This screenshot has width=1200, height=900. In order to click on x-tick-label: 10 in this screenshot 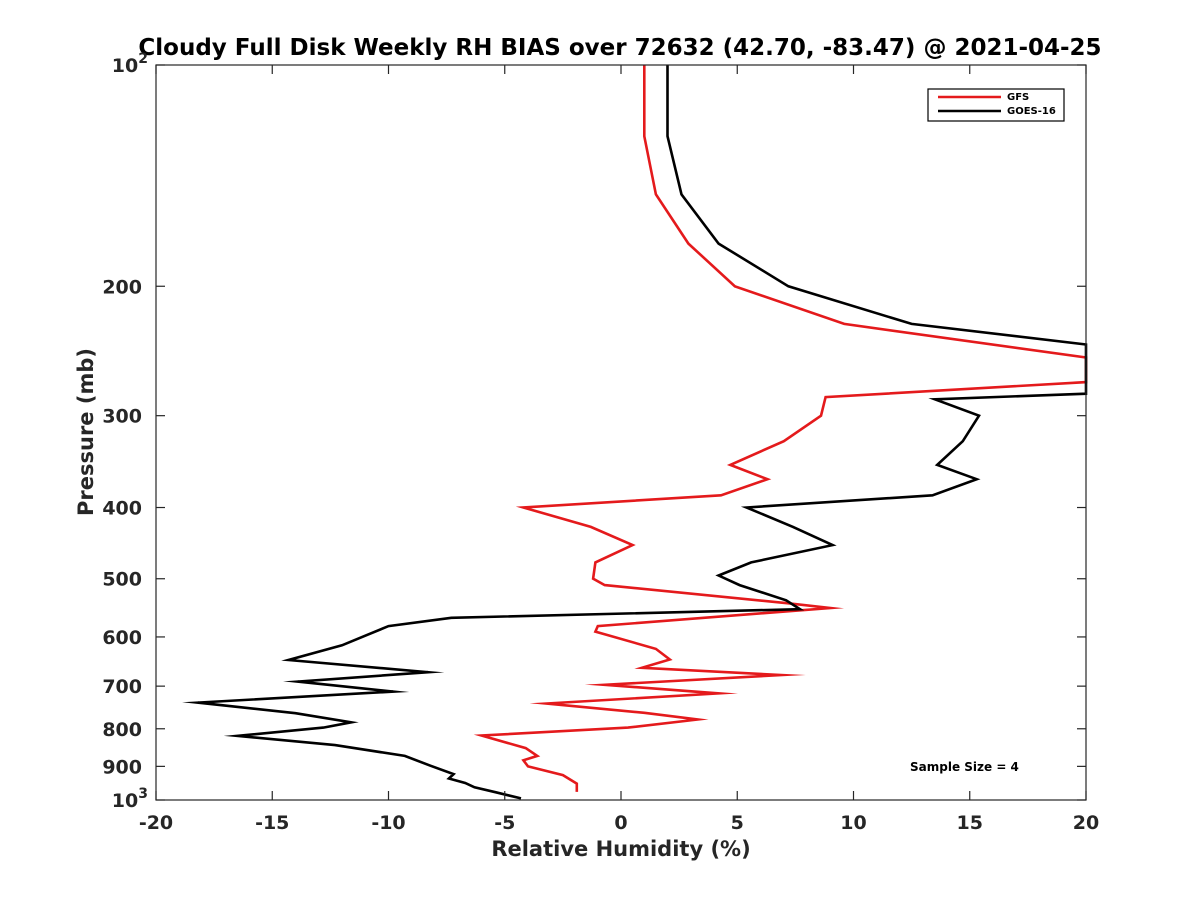, I will do `click(853, 823)`.